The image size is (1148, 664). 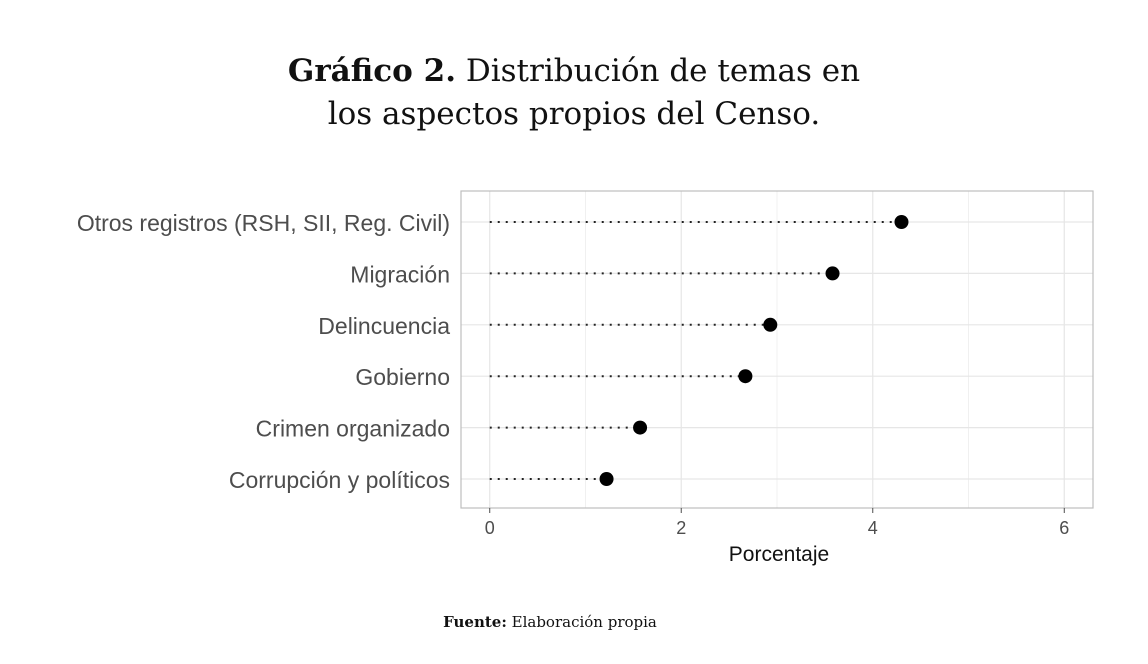 What do you see at coordinates (490, 528) in the screenshot?
I see `x-tick-label: 0` at bounding box center [490, 528].